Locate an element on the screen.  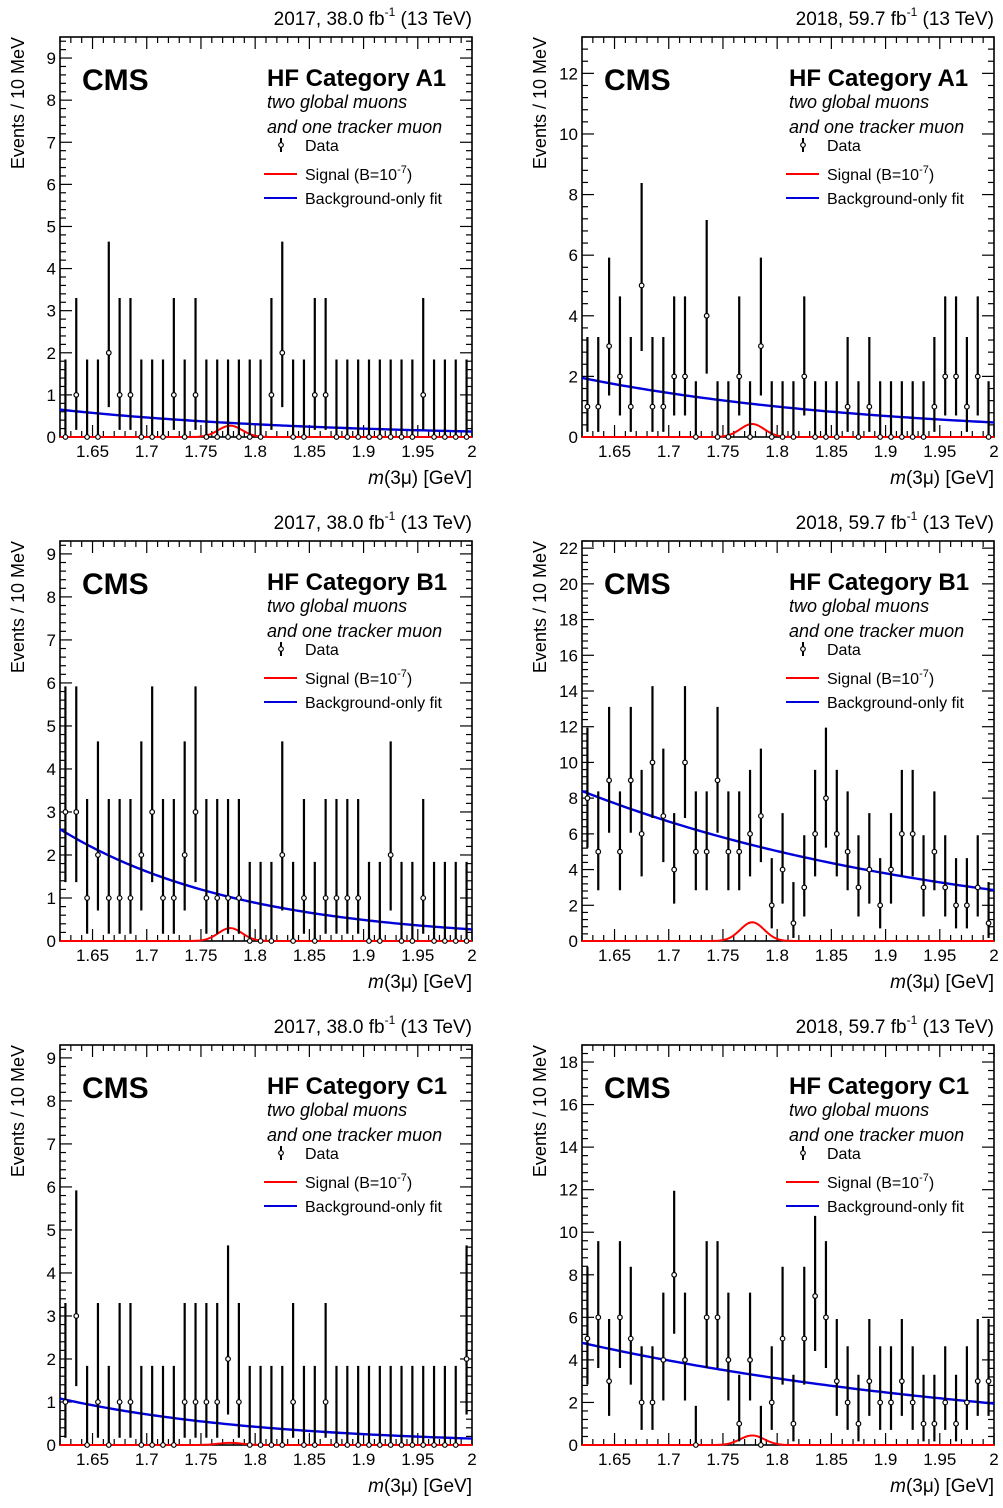
plot-frame is located at coordinates (266, 741).